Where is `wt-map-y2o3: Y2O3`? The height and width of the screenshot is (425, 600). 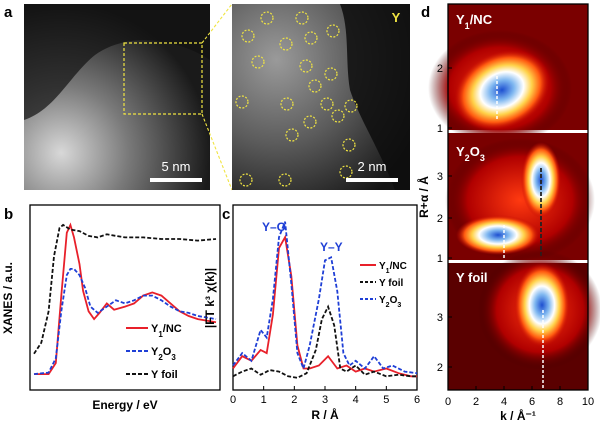 wt-map-y2o3: Y2O3 is located at coordinates (520, 197).